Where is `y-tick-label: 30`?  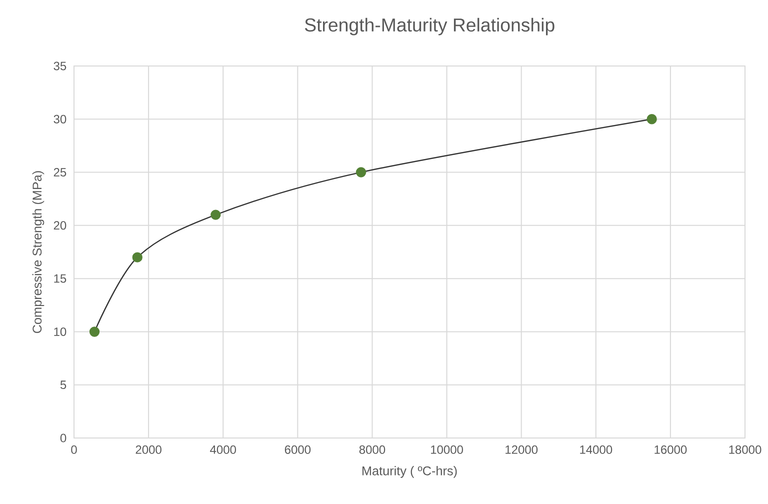 y-tick-label: 30 is located at coordinates (60, 119).